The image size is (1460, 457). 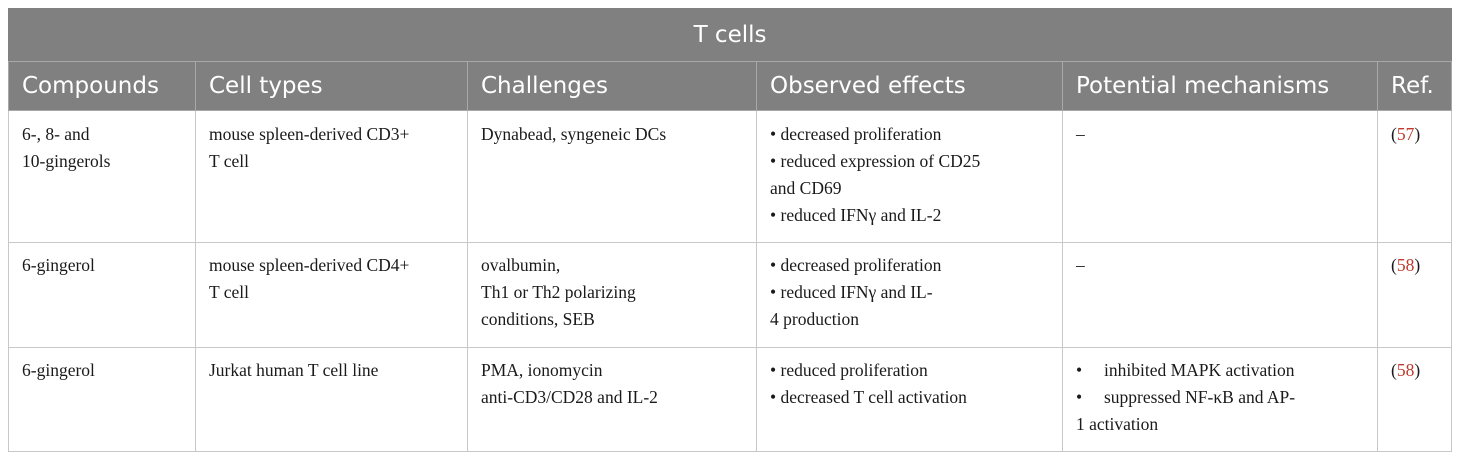 What do you see at coordinates (309, 134) in the screenshot?
I see `cell-line: mouse spleen-derived CD3+` at bounding box center [309, 134].